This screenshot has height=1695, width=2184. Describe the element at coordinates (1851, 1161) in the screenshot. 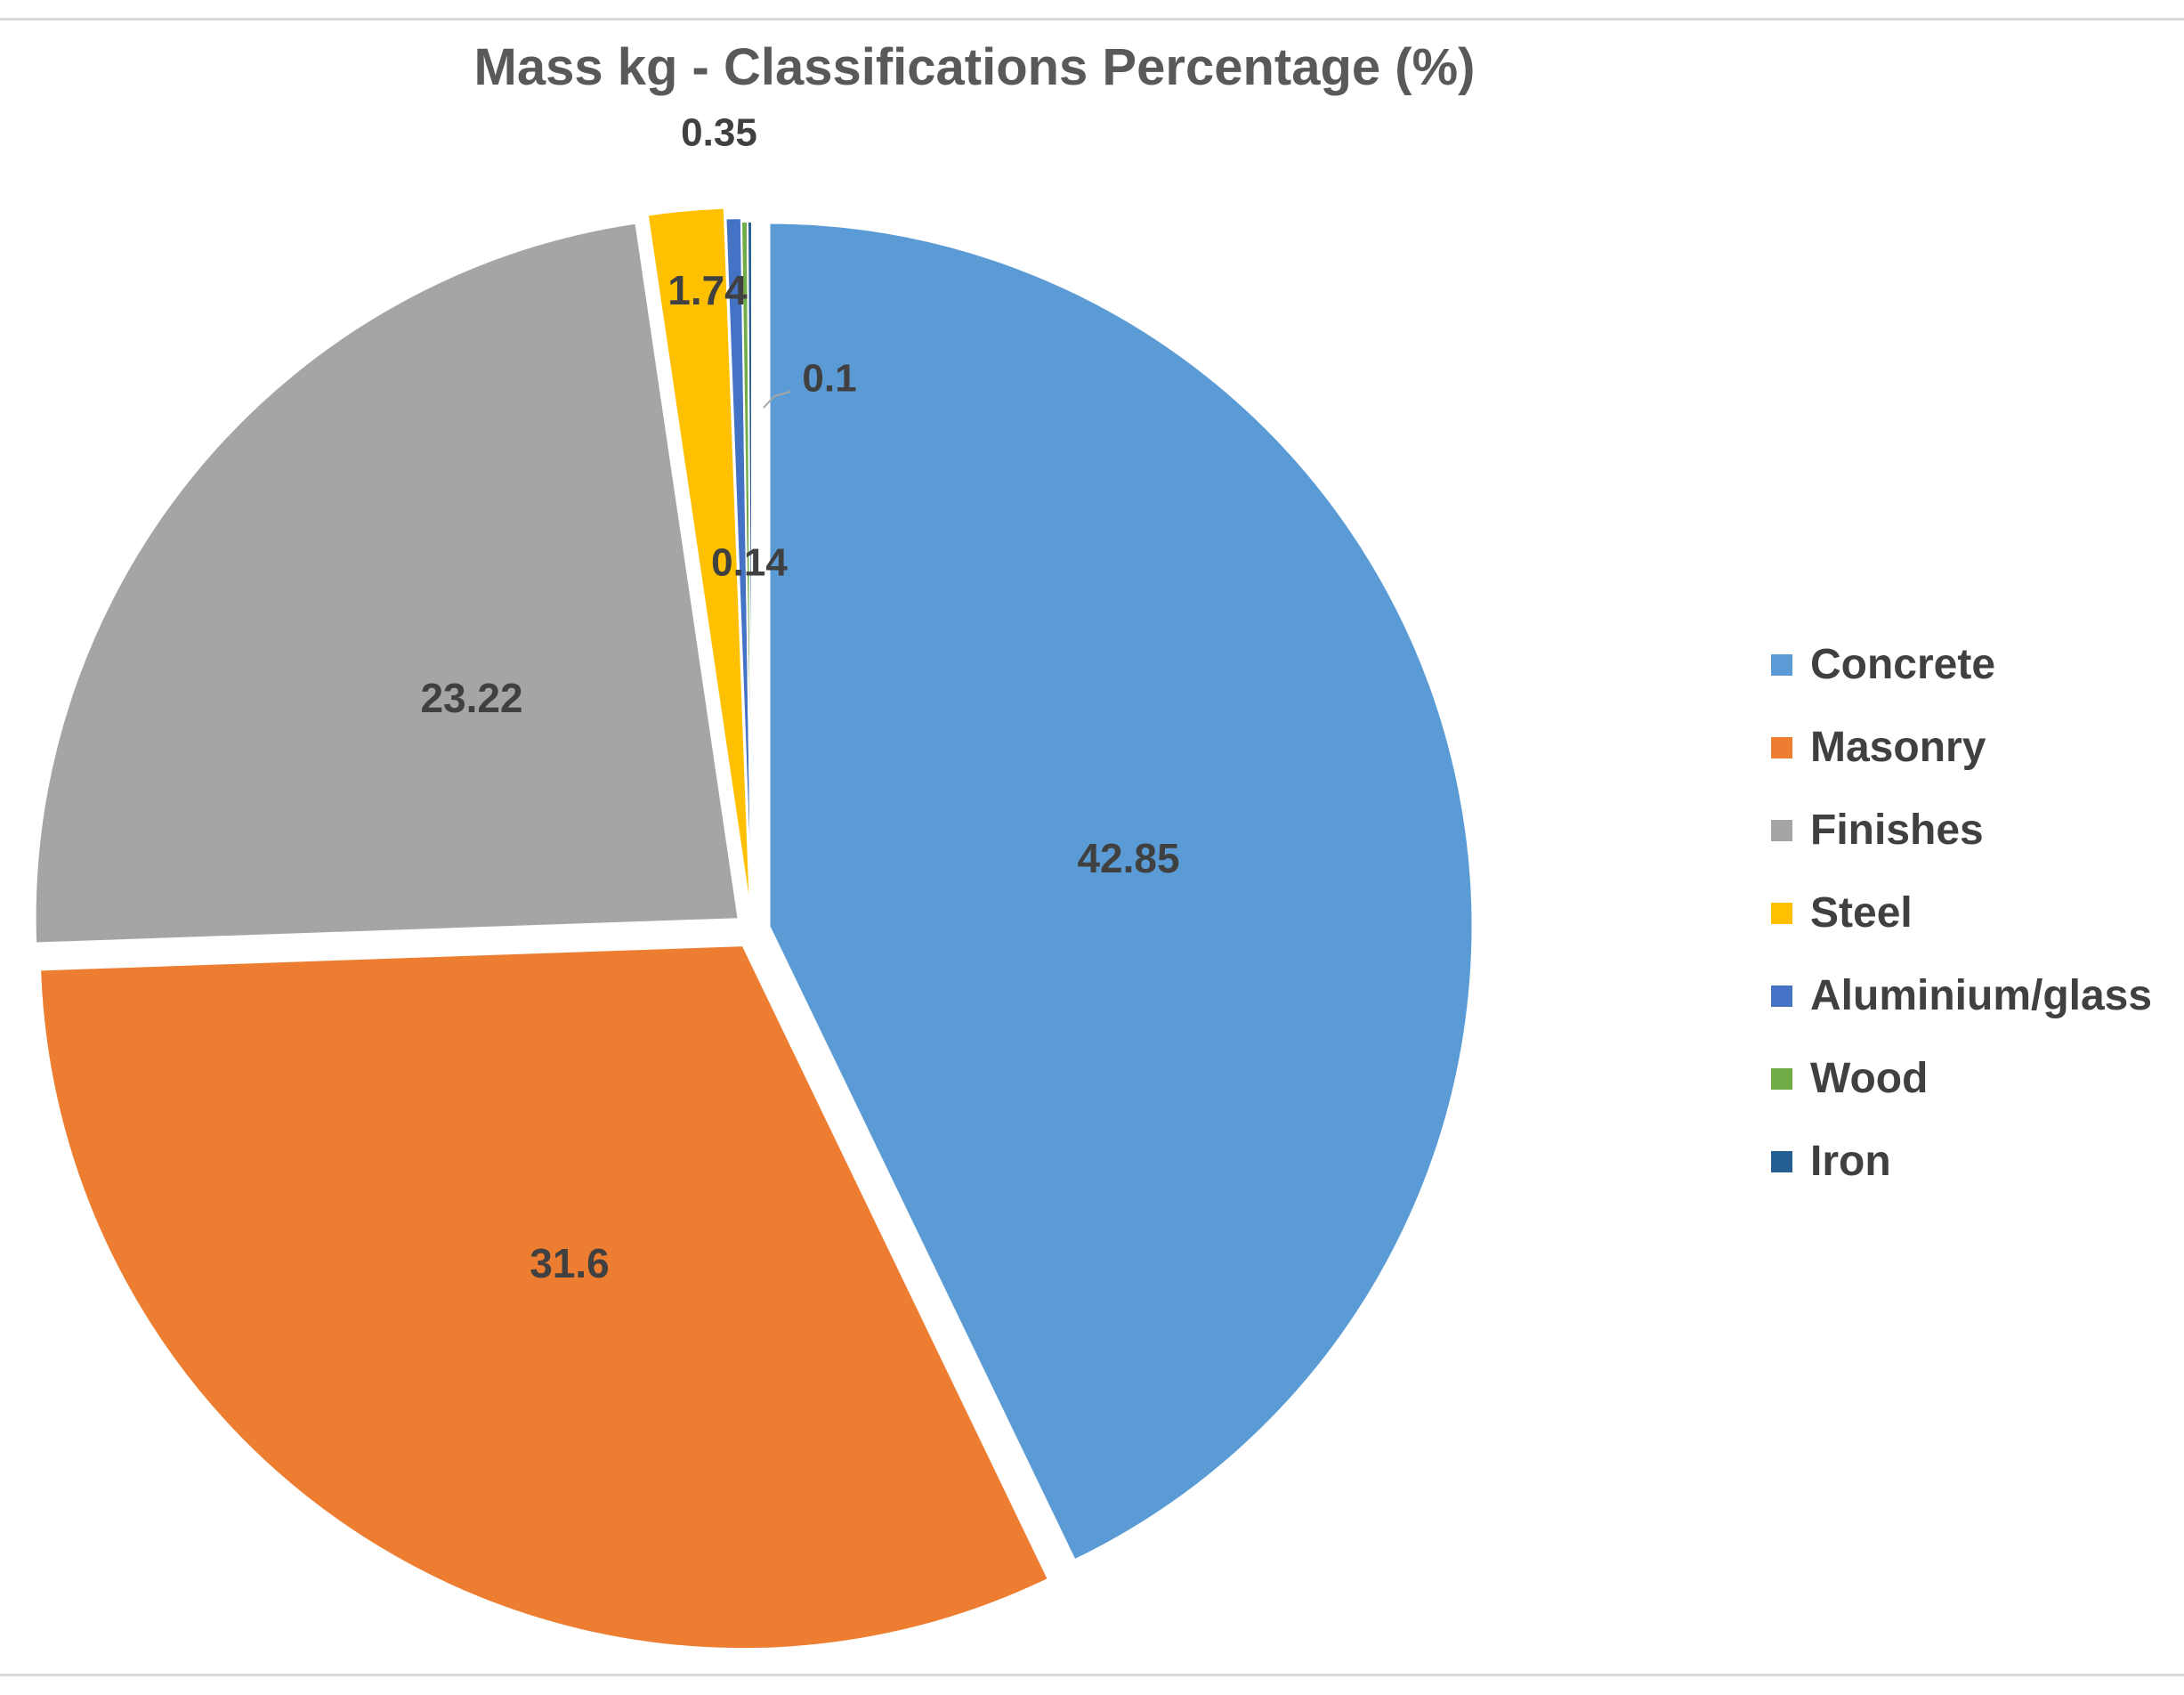

I see `legend-label-iron: Iron` at that location.